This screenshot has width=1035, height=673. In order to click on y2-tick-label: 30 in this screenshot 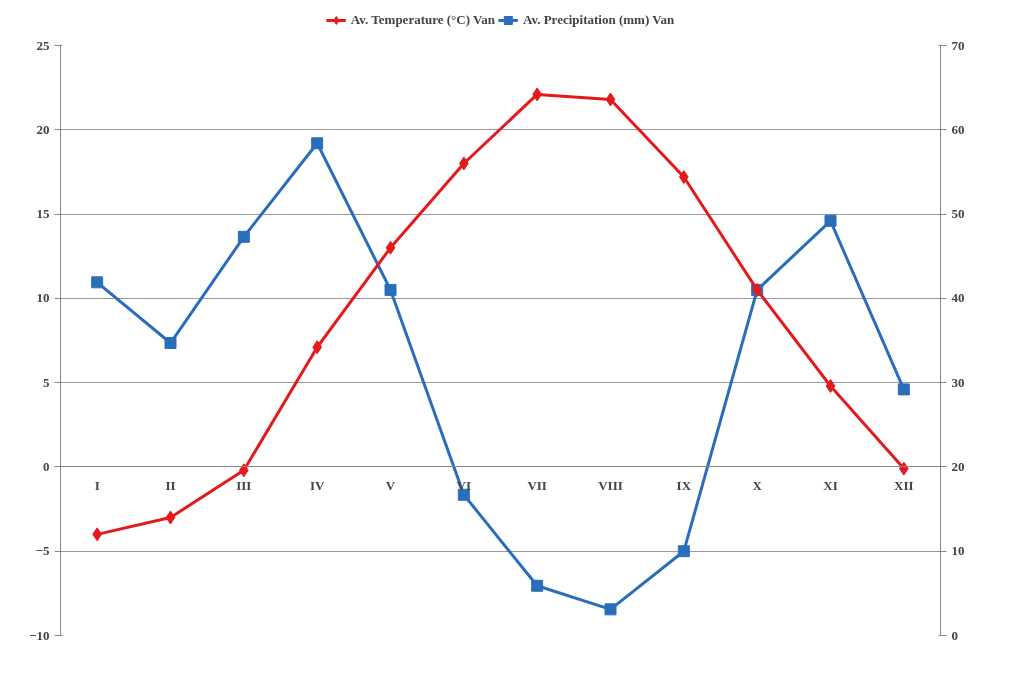, I will do `click(958, 382)`.